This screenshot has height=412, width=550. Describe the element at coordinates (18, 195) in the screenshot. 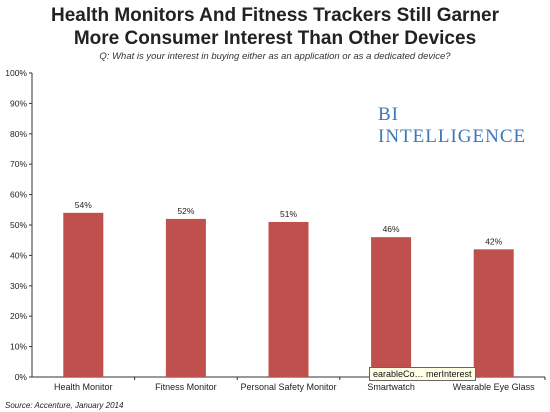

I see `y-tick-label: 60%` at that location.